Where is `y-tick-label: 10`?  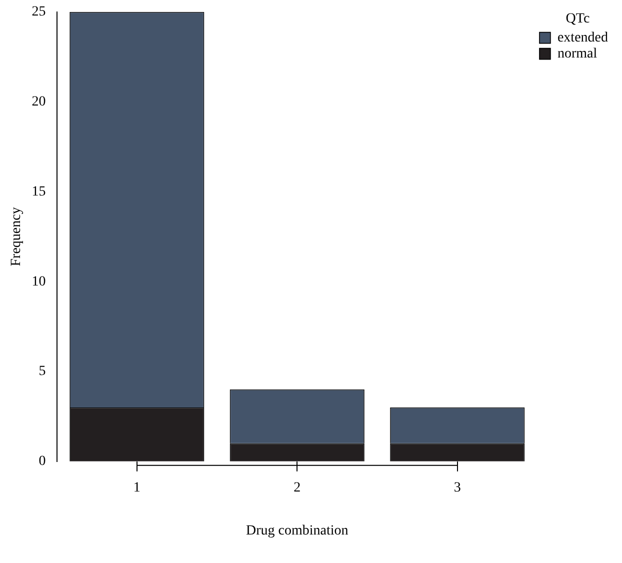
y-tick-label: 10 is located at coordinates (39, 282).